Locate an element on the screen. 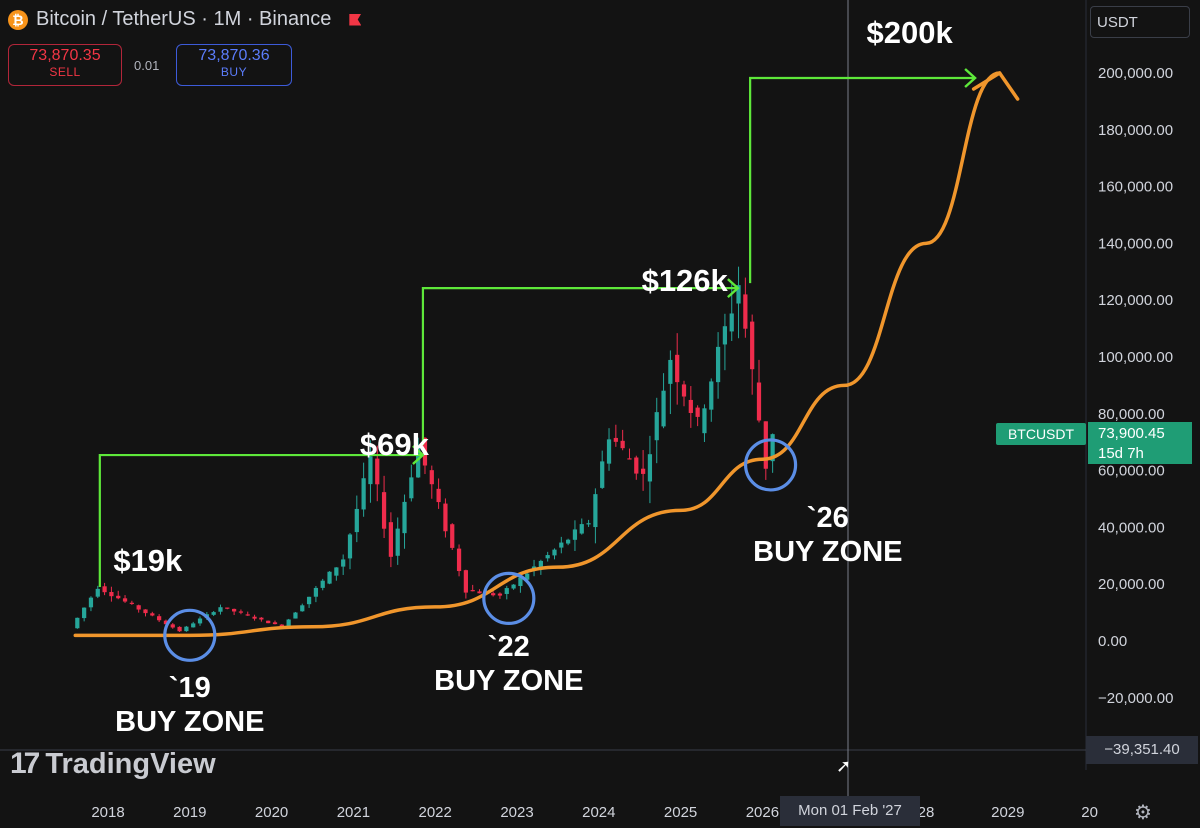 Image resolution: width=1200 pixels, height=828 pixels. x-tick-label: 2019 is located at coordinates (189, 812).